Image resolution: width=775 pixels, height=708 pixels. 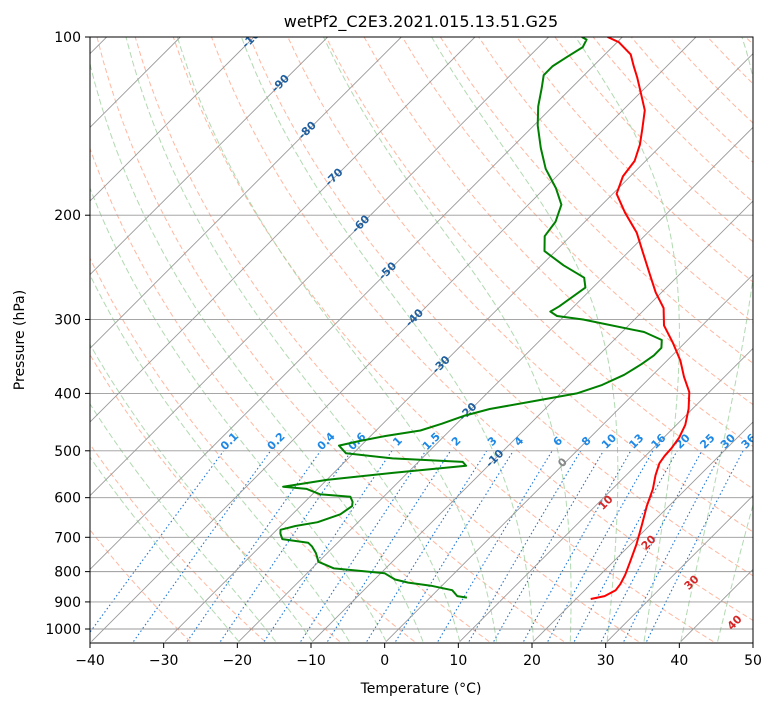 What do you see at coordinates (679, 661) in the screenshot?
I see `x-tick-label: 40` at bounding box center [679, 661].